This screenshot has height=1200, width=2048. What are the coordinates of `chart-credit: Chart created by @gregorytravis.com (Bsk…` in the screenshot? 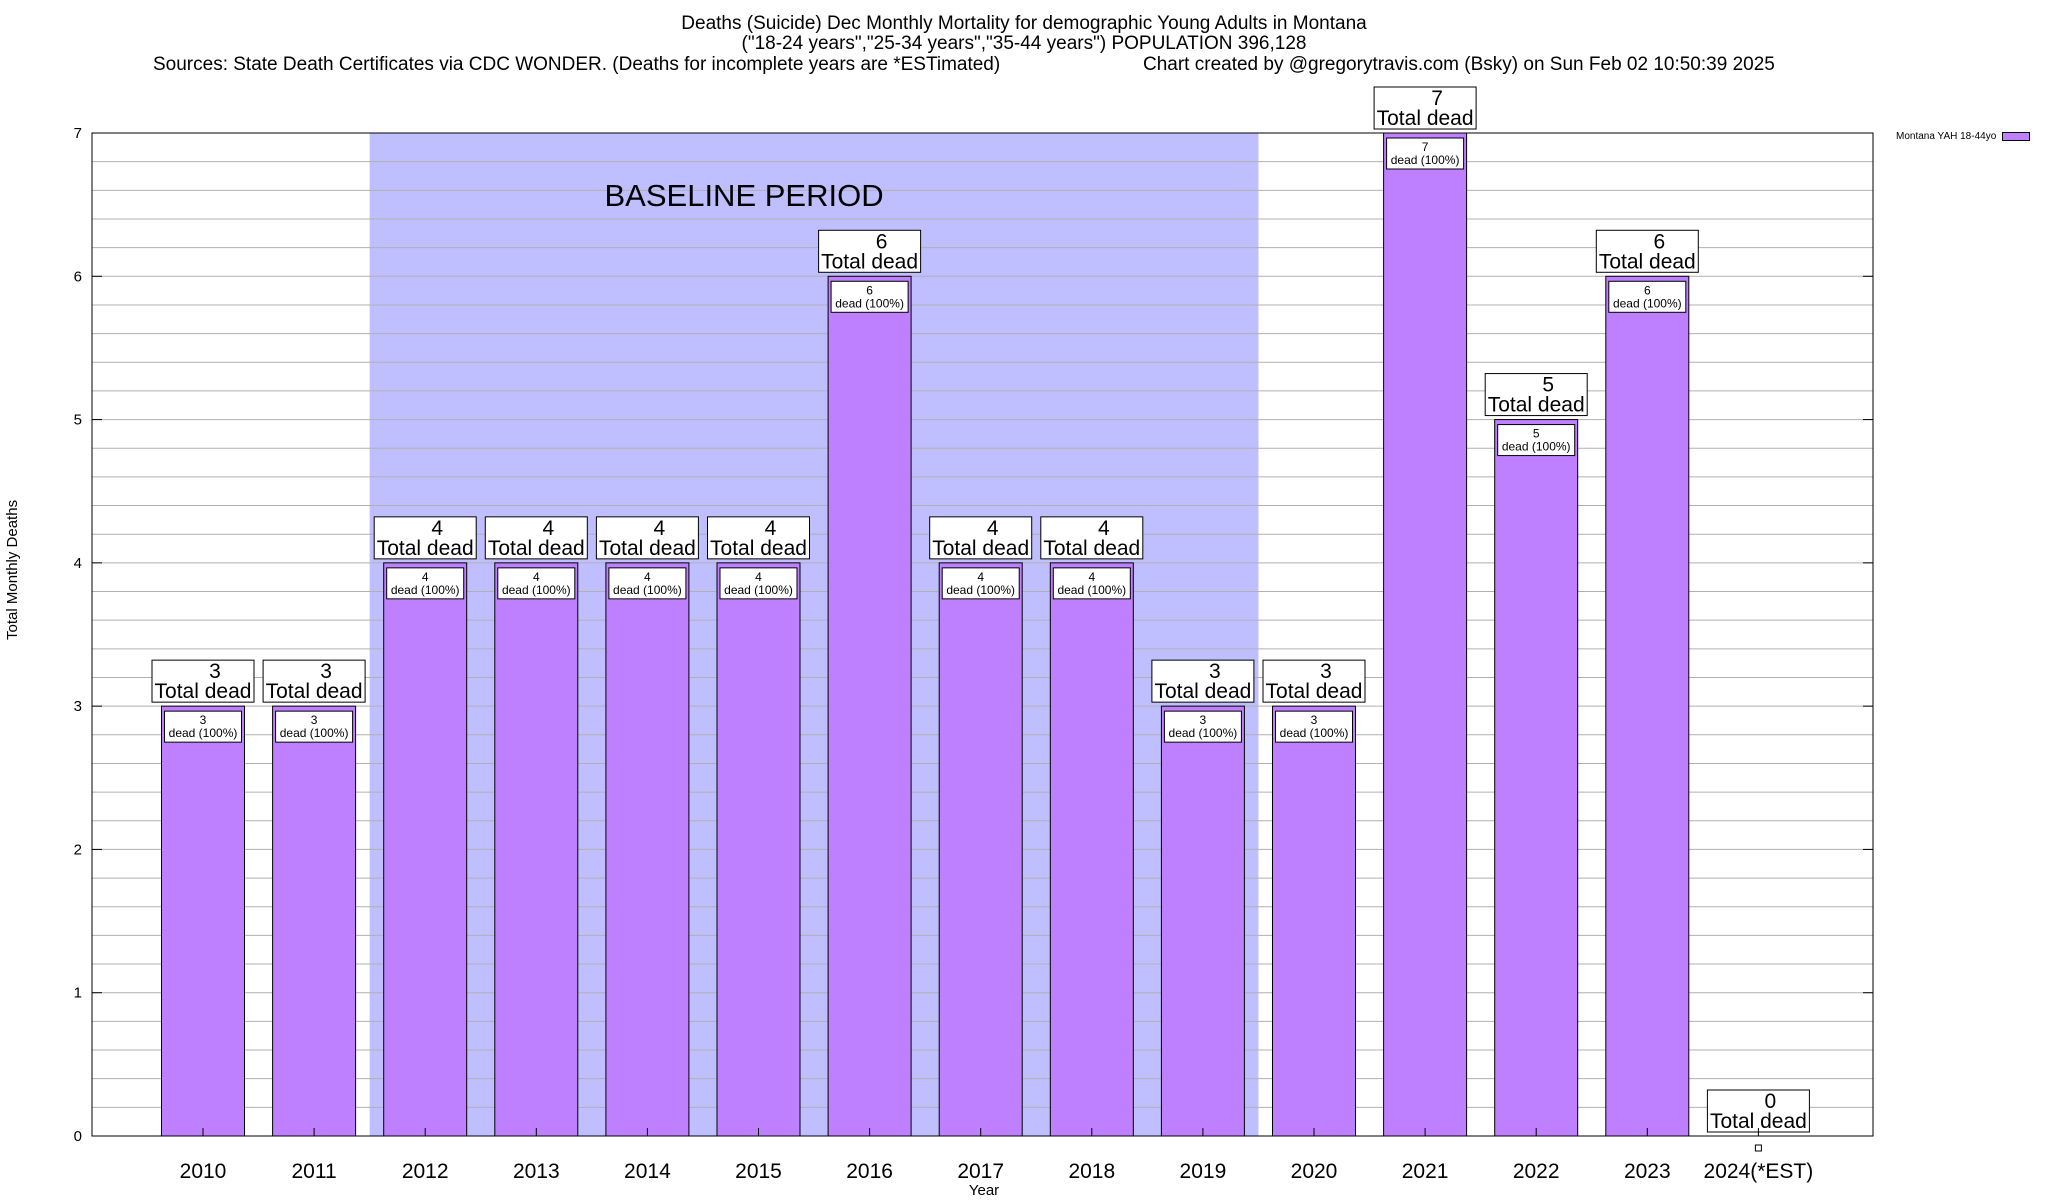 It's located at (1459, 64).